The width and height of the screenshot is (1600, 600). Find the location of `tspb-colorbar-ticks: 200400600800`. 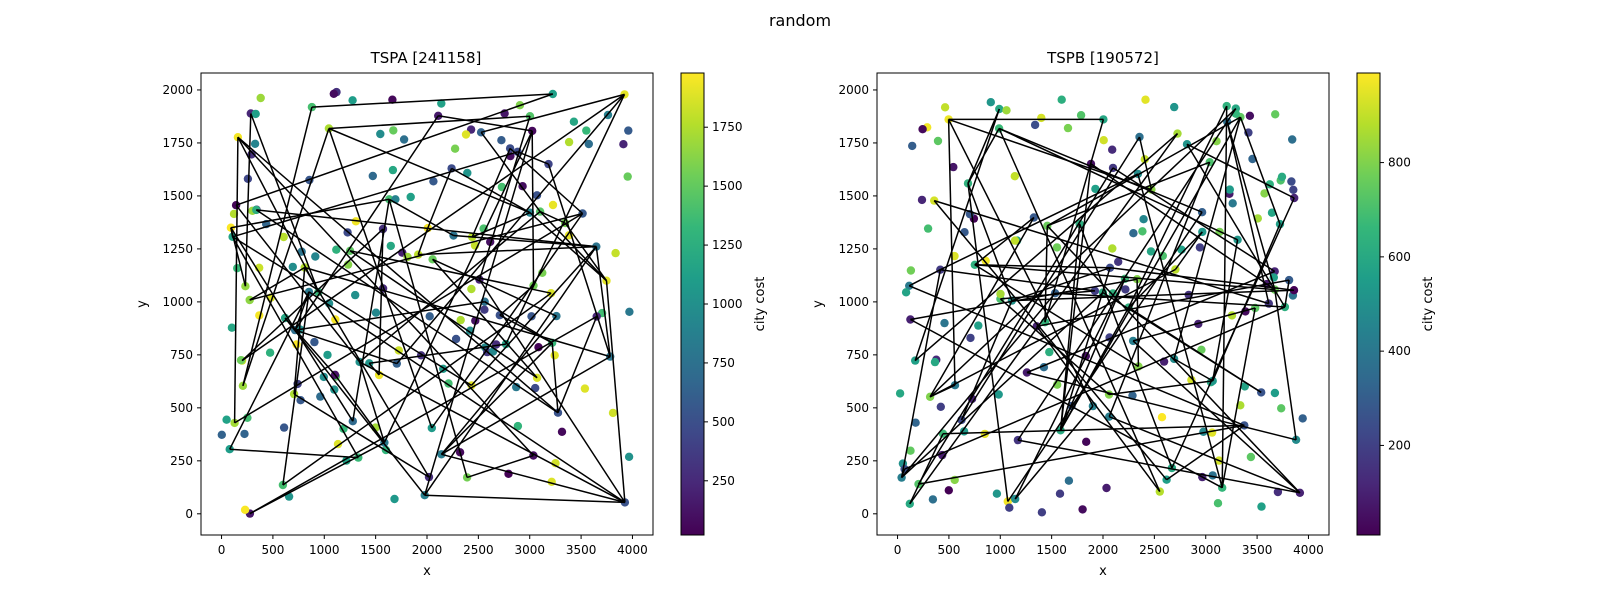

tspb-colorbar-ticks: 200400600800 is located at coordinates (1395, 304).